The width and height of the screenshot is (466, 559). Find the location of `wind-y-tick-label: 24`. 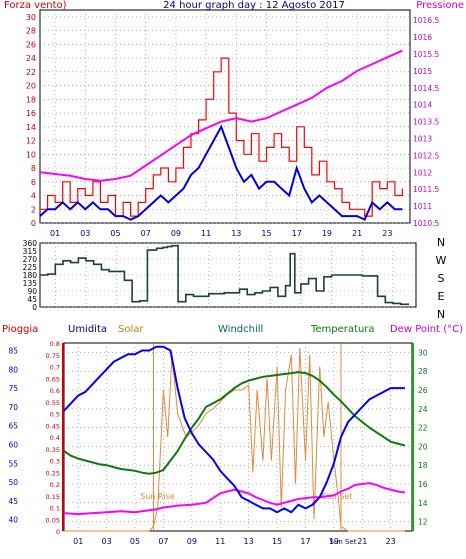

wind-y-tick-label: 24 is located at coordinates (31, 58).